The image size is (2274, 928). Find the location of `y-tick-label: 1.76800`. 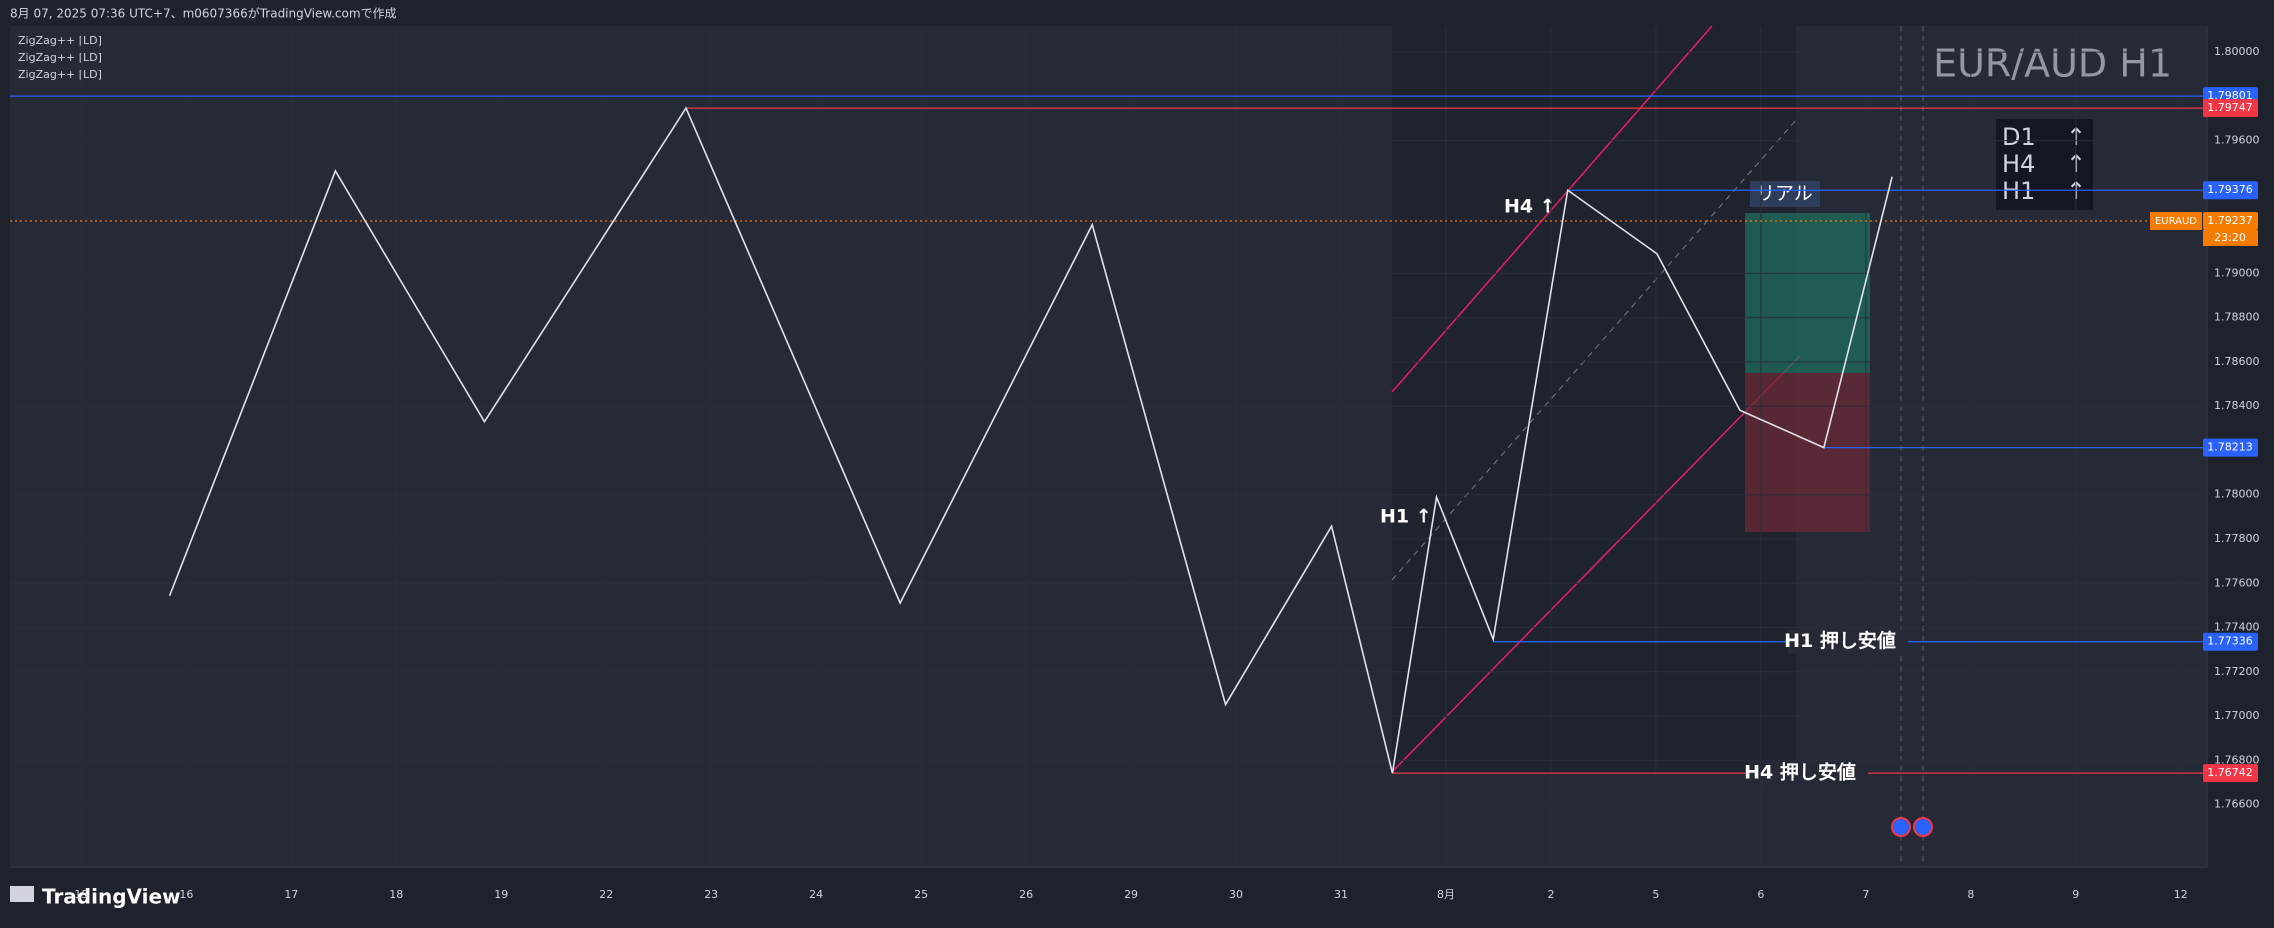

y-tick-label: 1.76800 is located at coordinates (2237, 759).